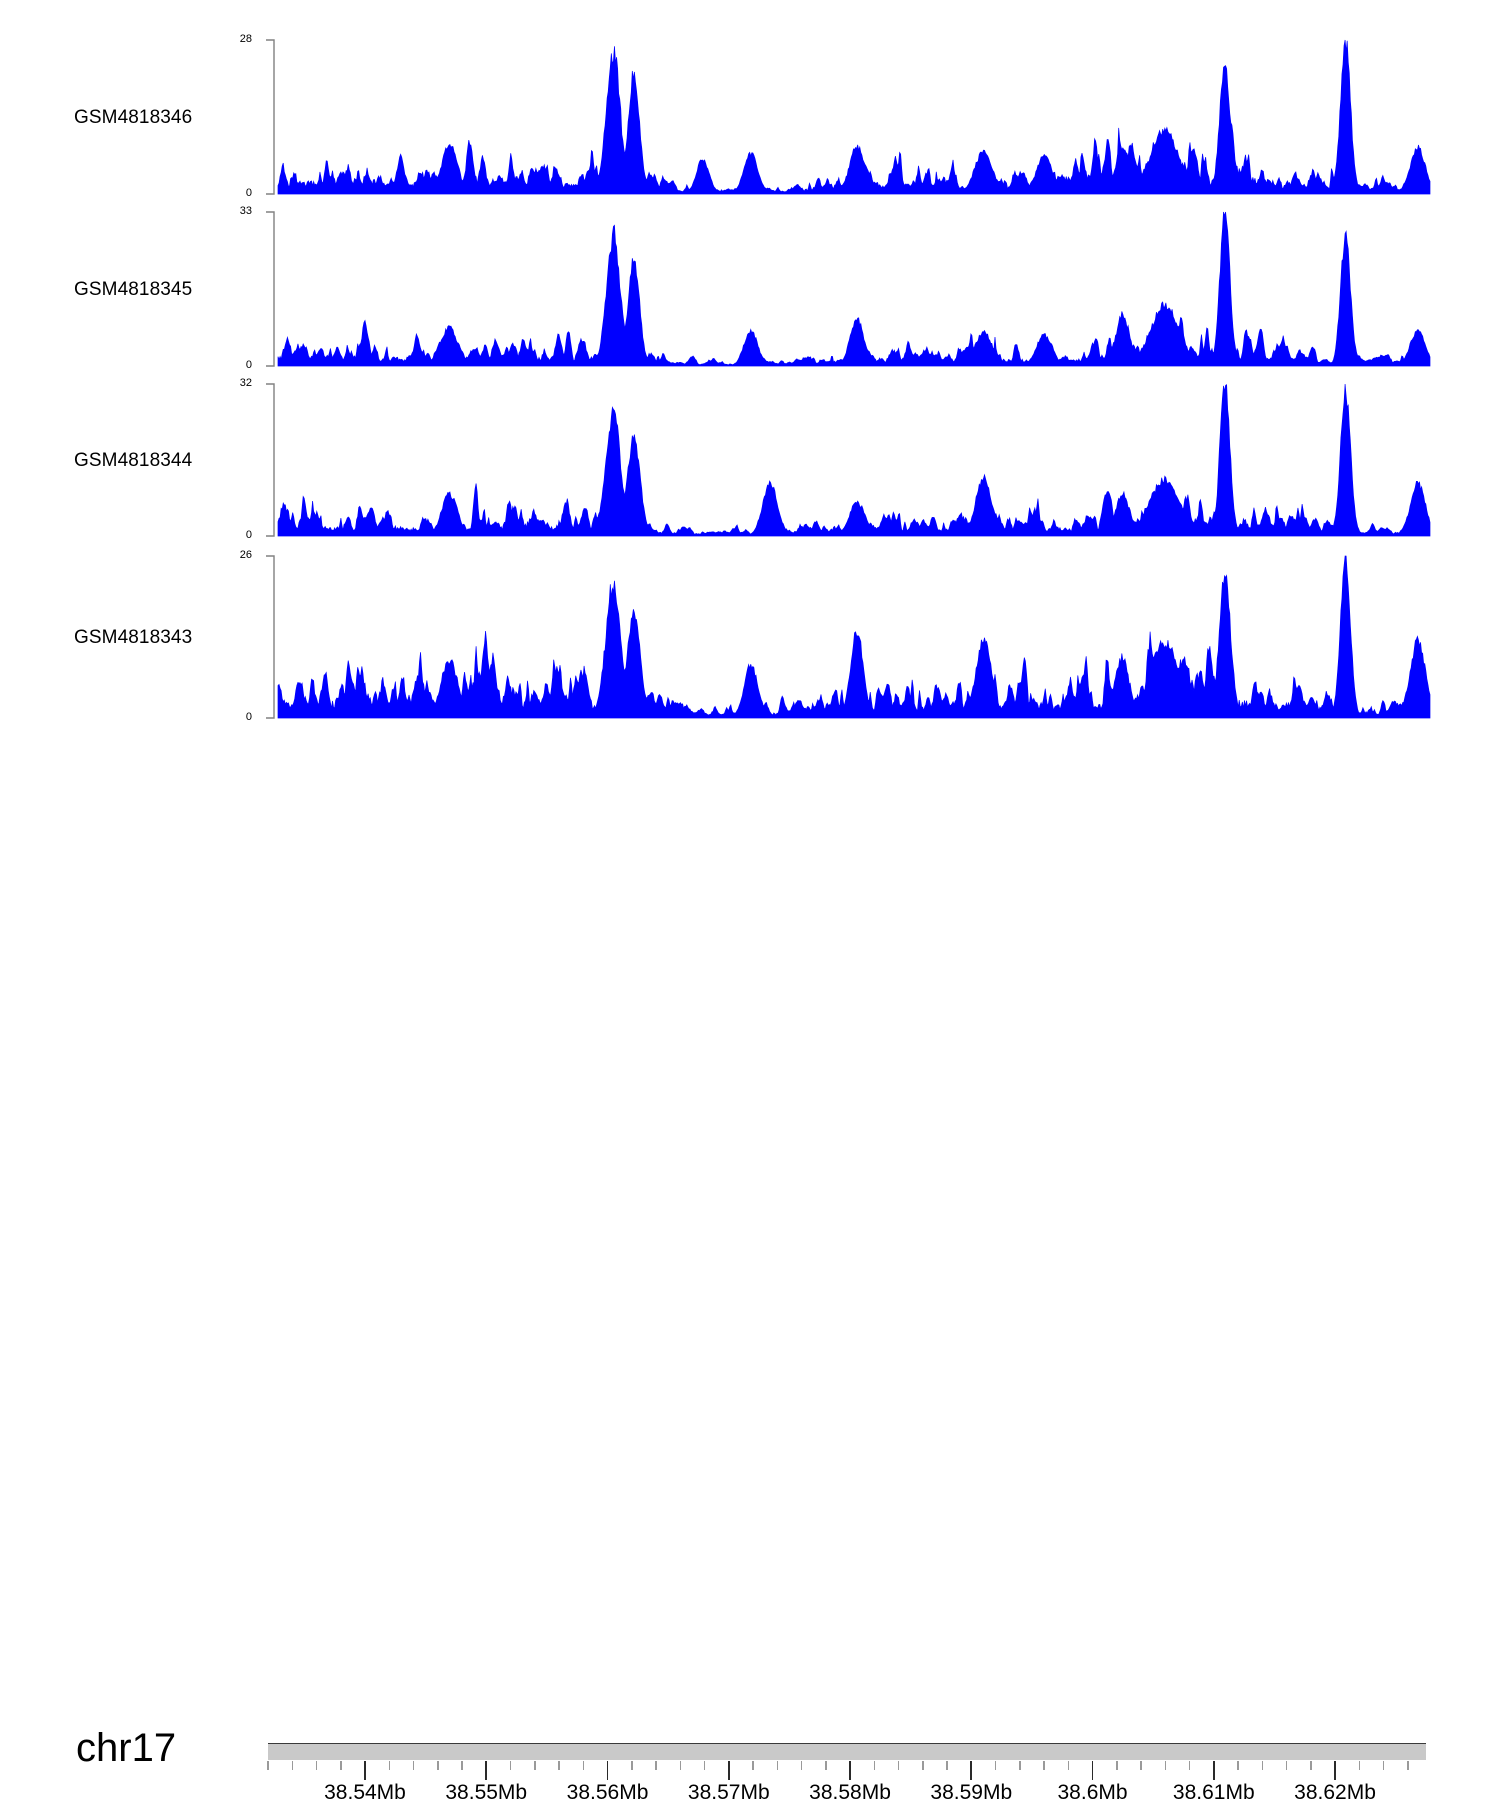 The height and width of the screenshot is (1804, 1500). Describe the element at coordinates (133, 289) in the screenshot. I see `track-label-gsm4818345: GSM4818345` at that location.